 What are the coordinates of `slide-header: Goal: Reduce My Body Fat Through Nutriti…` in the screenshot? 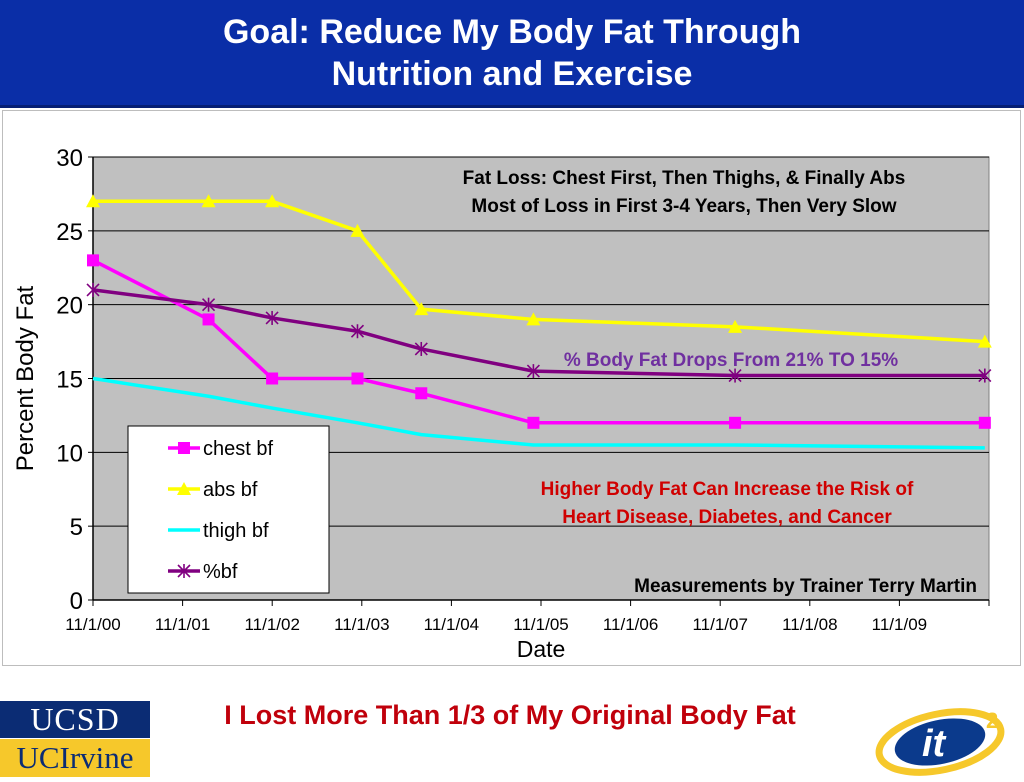 It's located at (512, 54).